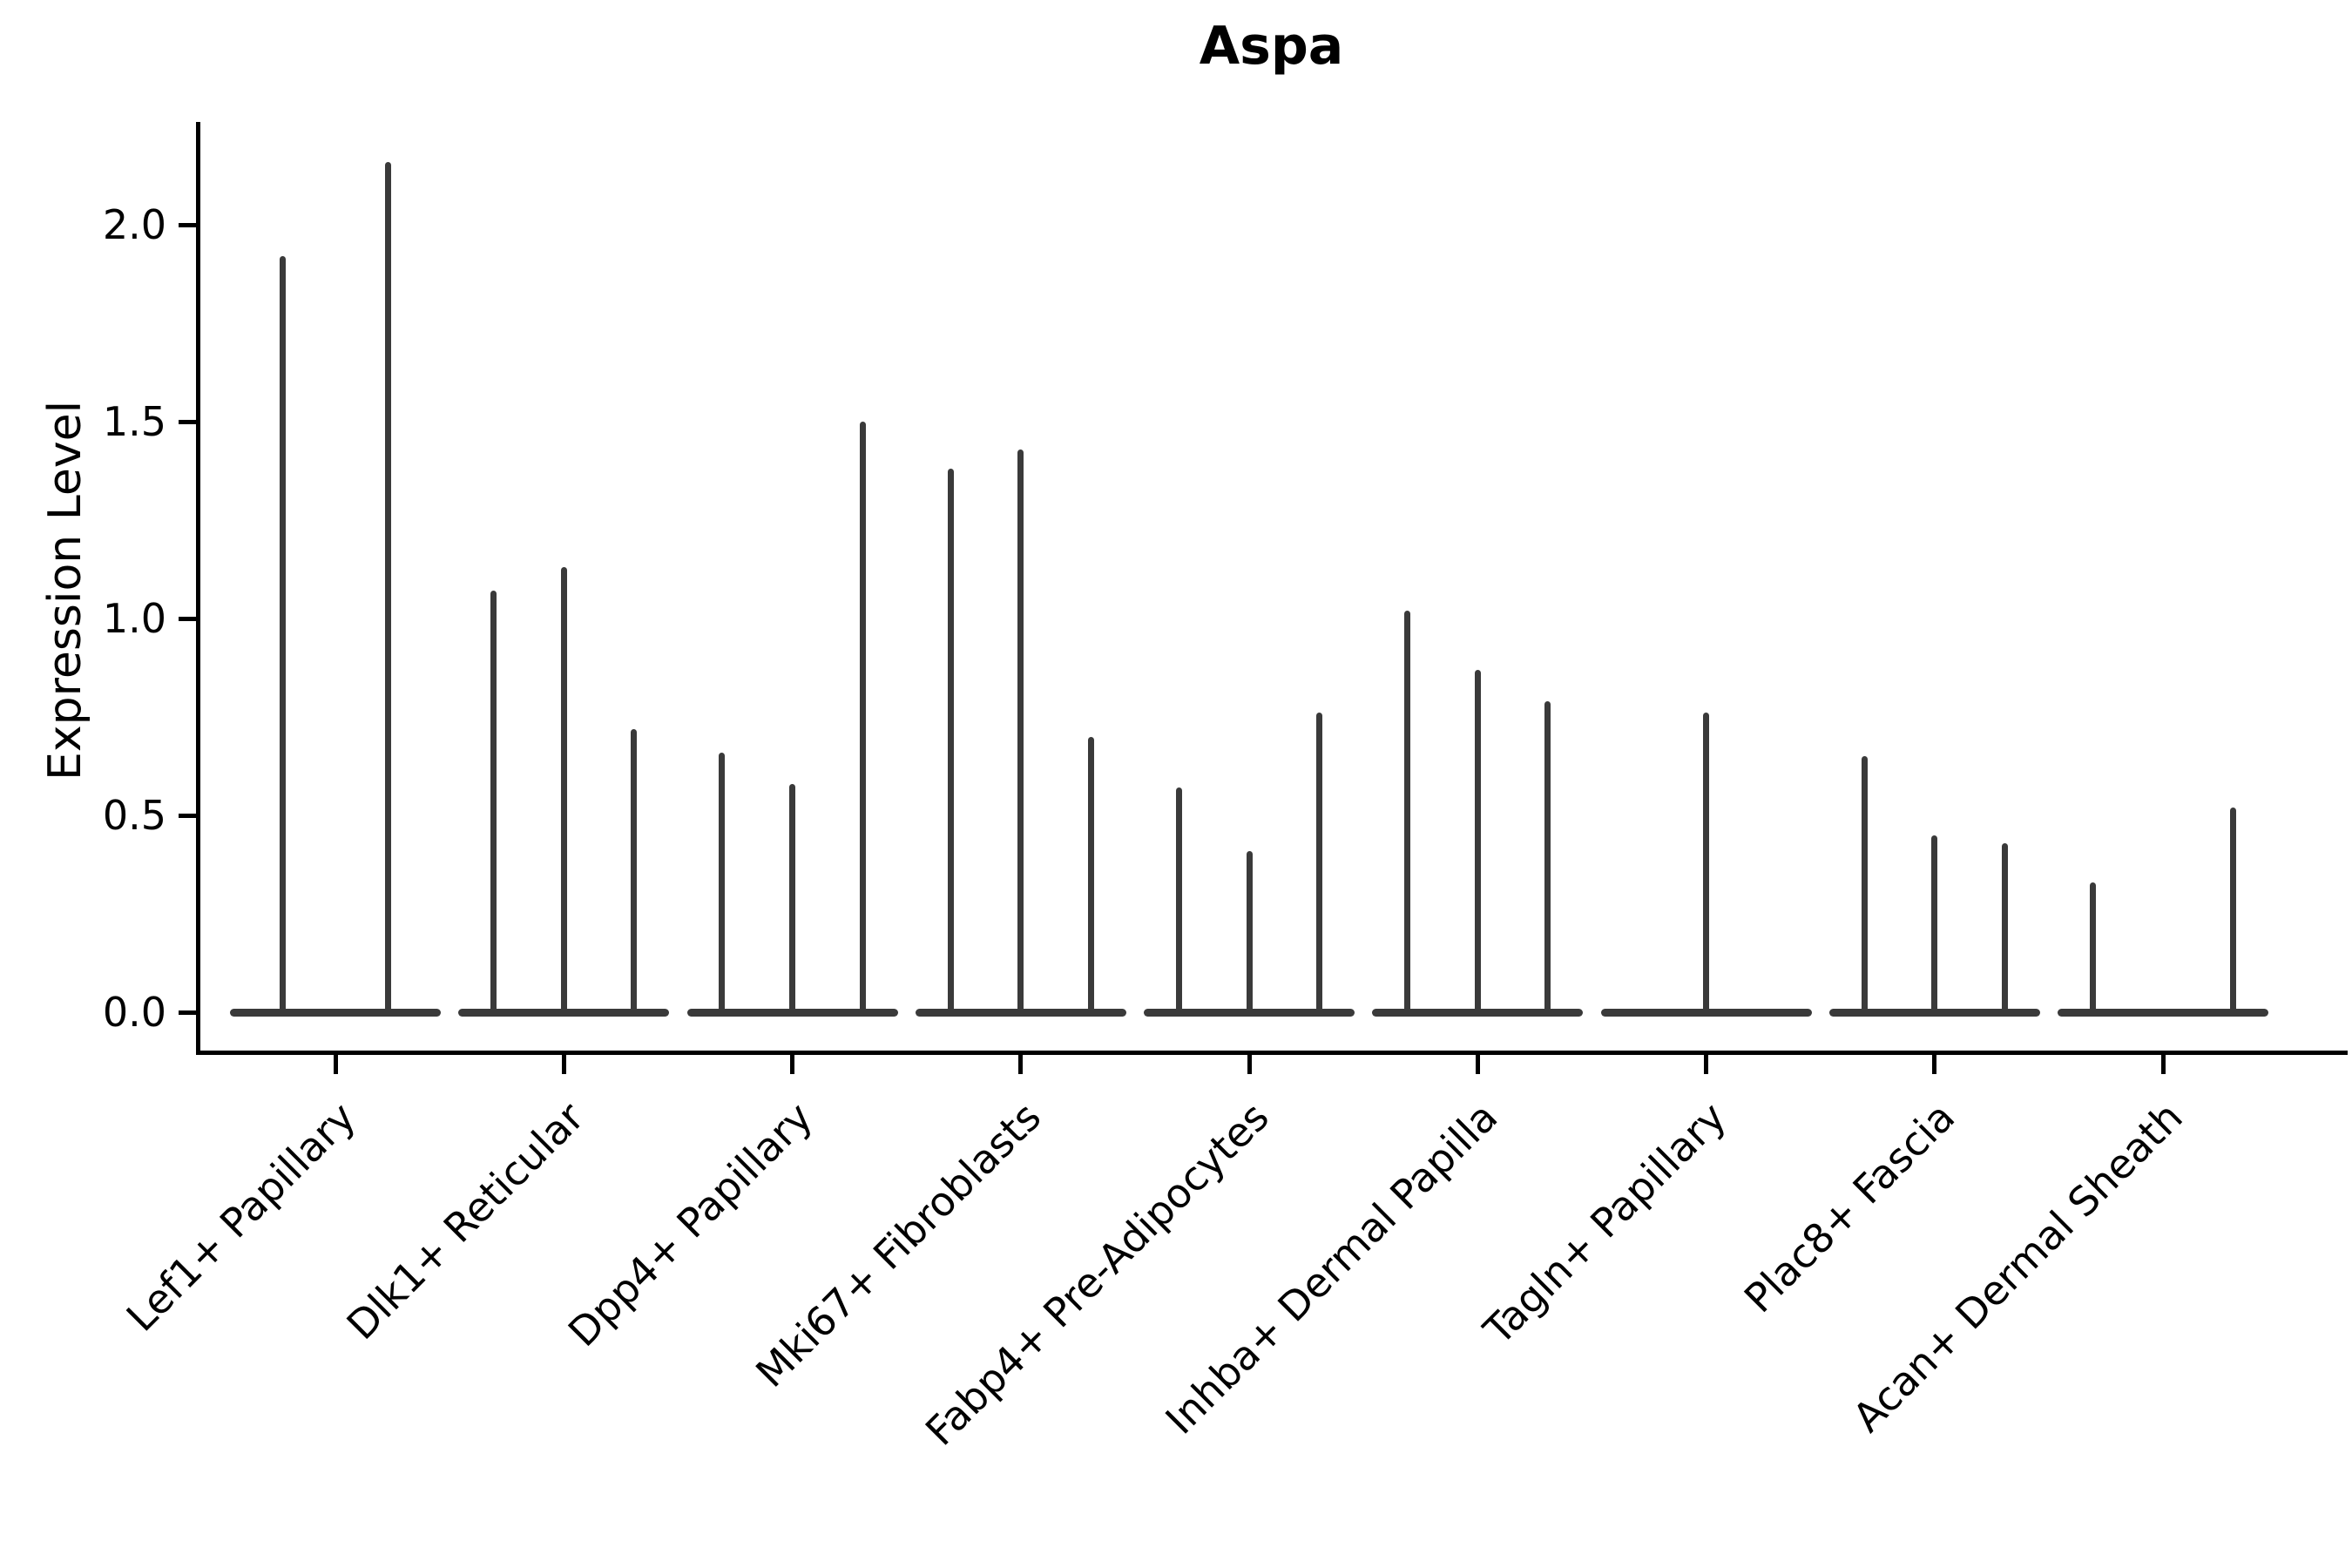  What do you see at coordinates (134, 815) in the screenshot?
I see `y-tick-label: 0.5` at bounding box center [134, 815].